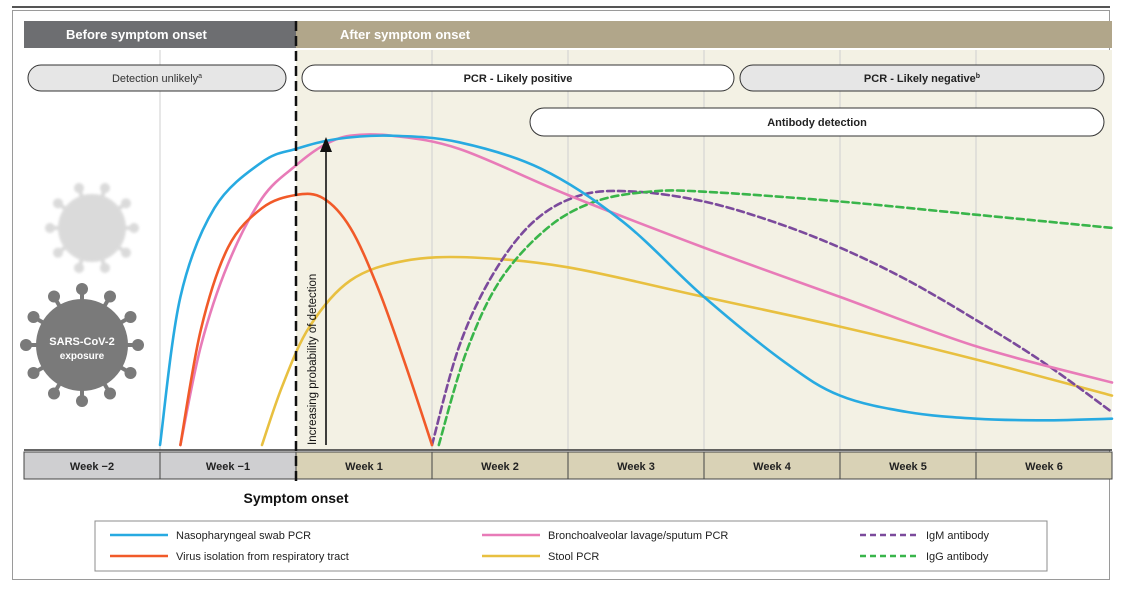  I want to click on x-tick-label: Week 3, so click(636, 467).